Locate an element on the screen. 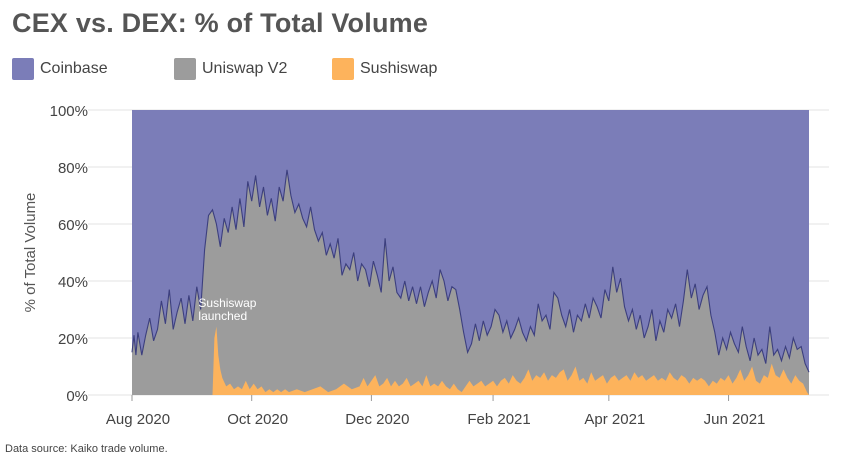  legend-swatch-uniswap is located at coordinates (185, 69).